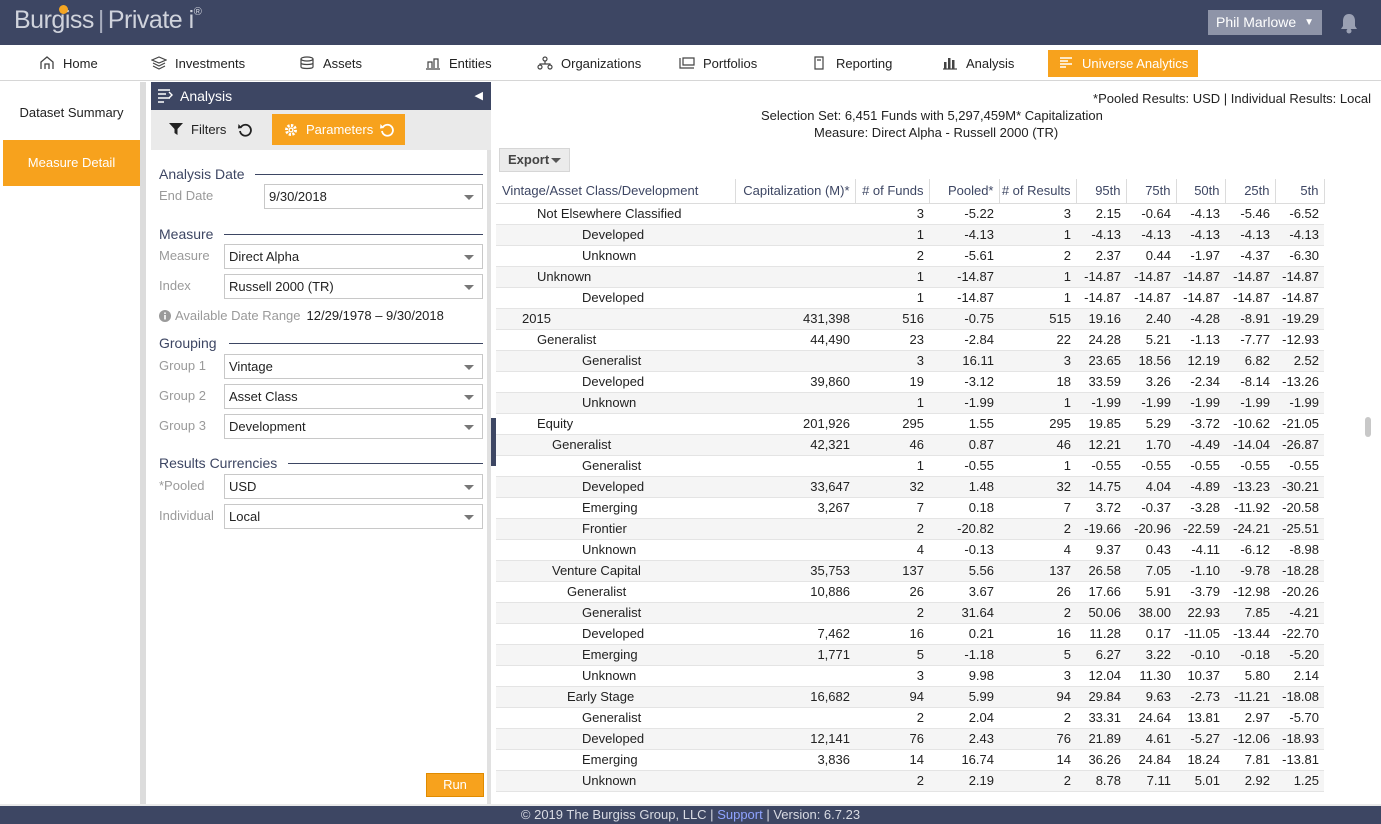  I want to click on column-header: # of Funds, so click(892, 191).